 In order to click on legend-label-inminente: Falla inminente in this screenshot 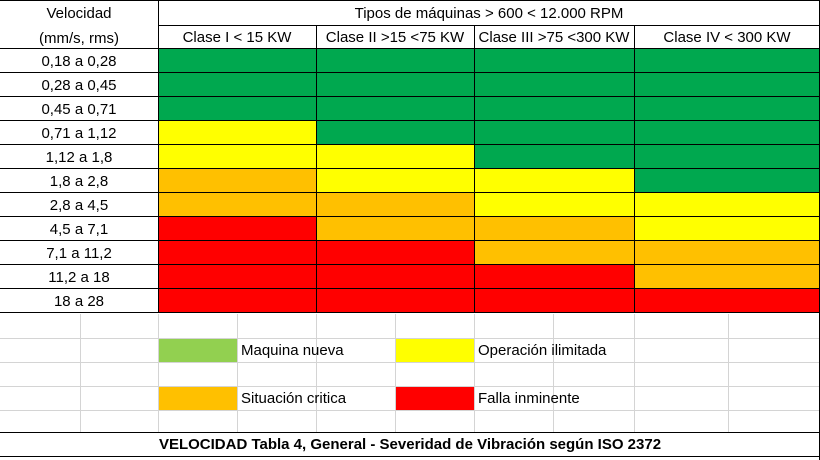, I will do `click(529, 398)`.